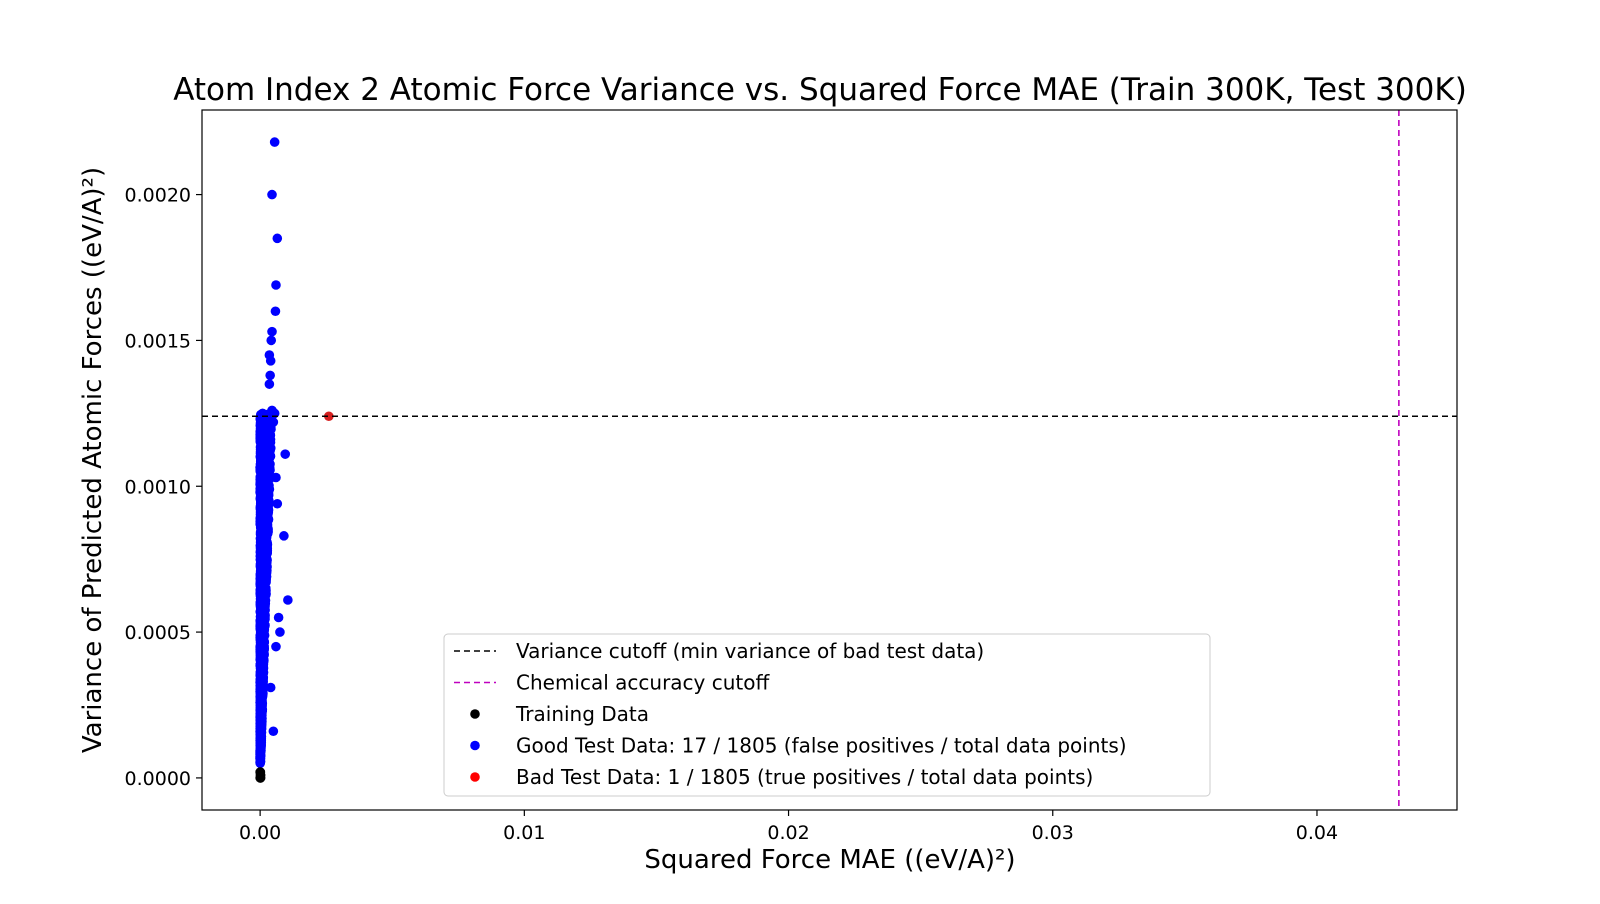  What do you see at coordinates (829, 860) in the screenshot?
I see `x-axis-label: Squared Force MAE ((eV/A)²)` at bounding box center [829, 860].